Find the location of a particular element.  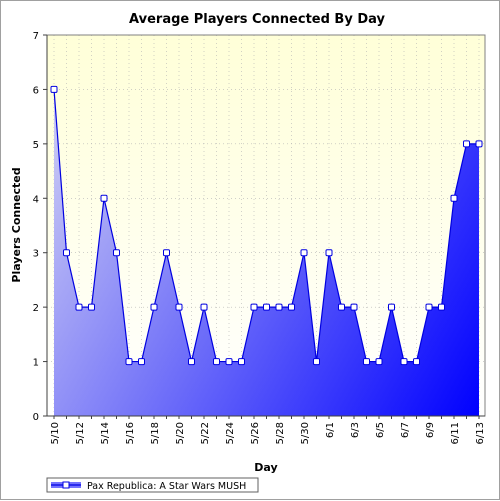

x-tick-label: 5/10 is located at coordinates (55, 433).